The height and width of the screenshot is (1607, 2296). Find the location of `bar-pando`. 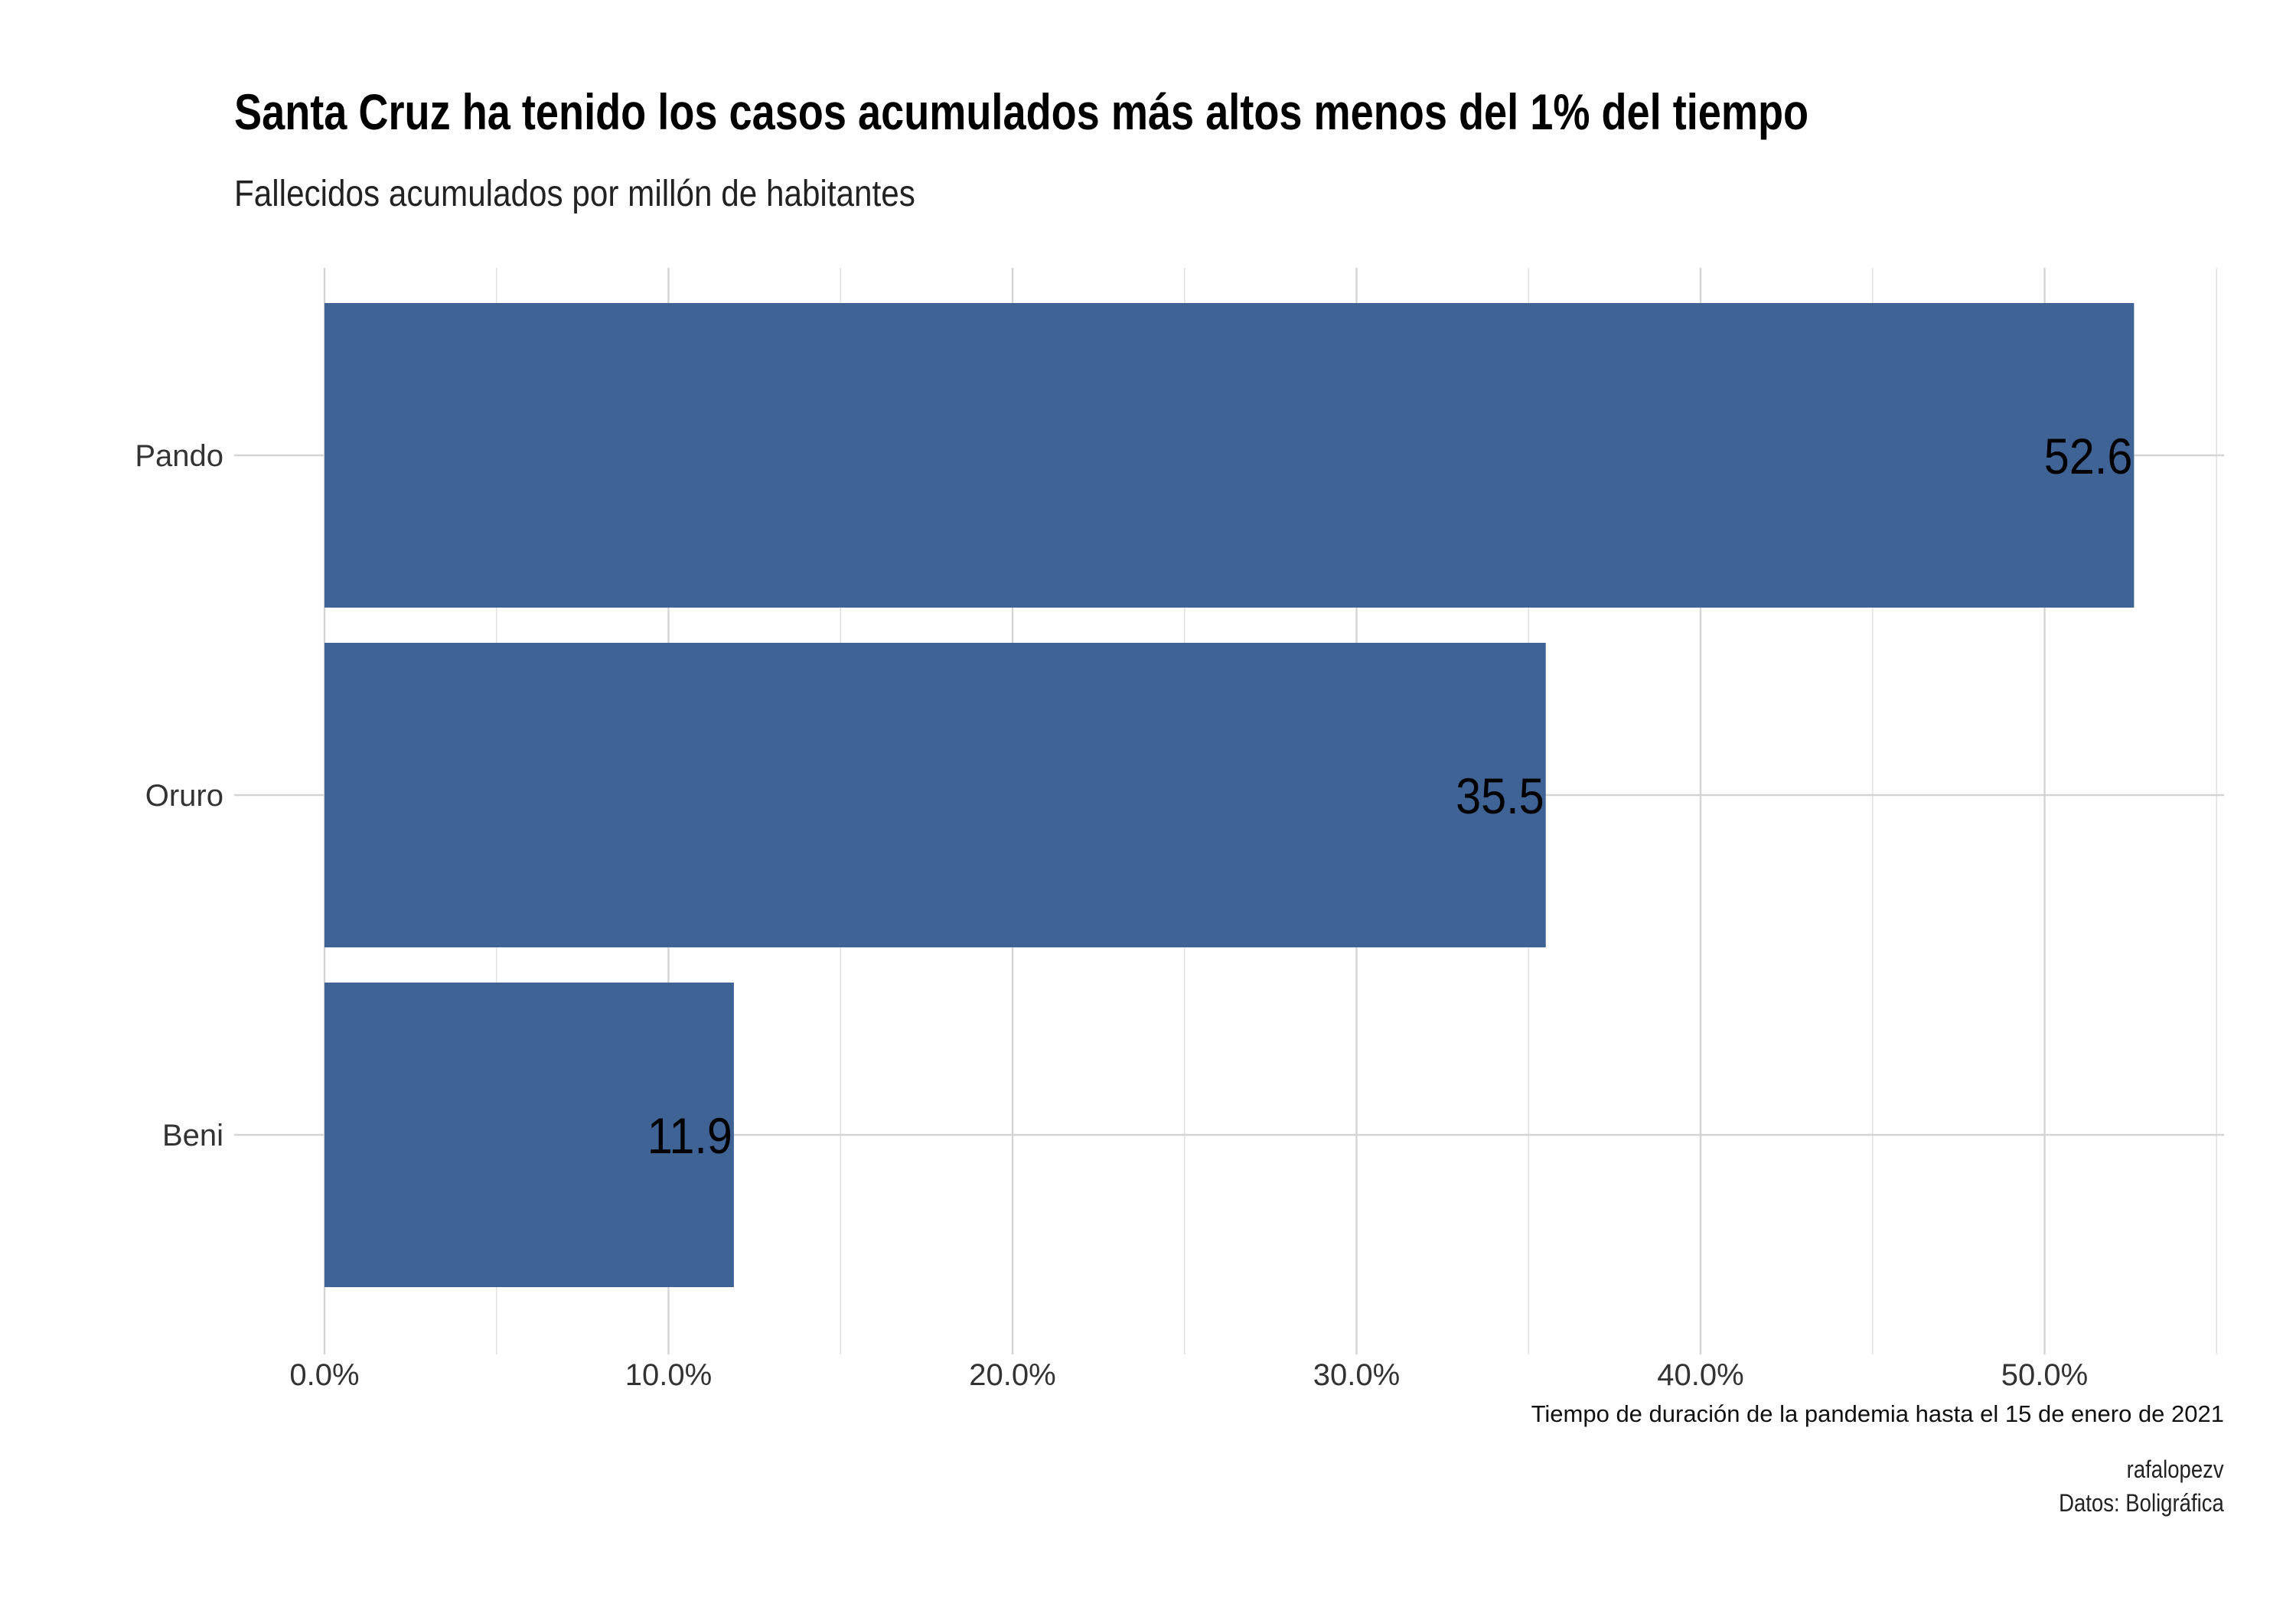

bar-pando is located at coordinates (1229, 455).